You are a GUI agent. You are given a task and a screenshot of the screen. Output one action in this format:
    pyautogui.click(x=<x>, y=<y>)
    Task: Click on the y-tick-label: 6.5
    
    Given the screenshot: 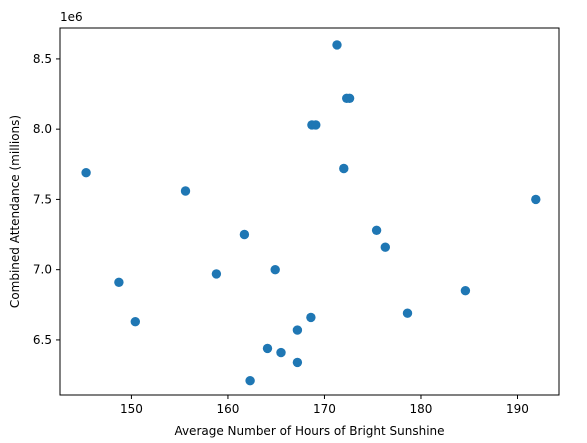 What is the action you would take?
    pyautogui.click(x=42, y=340)
    